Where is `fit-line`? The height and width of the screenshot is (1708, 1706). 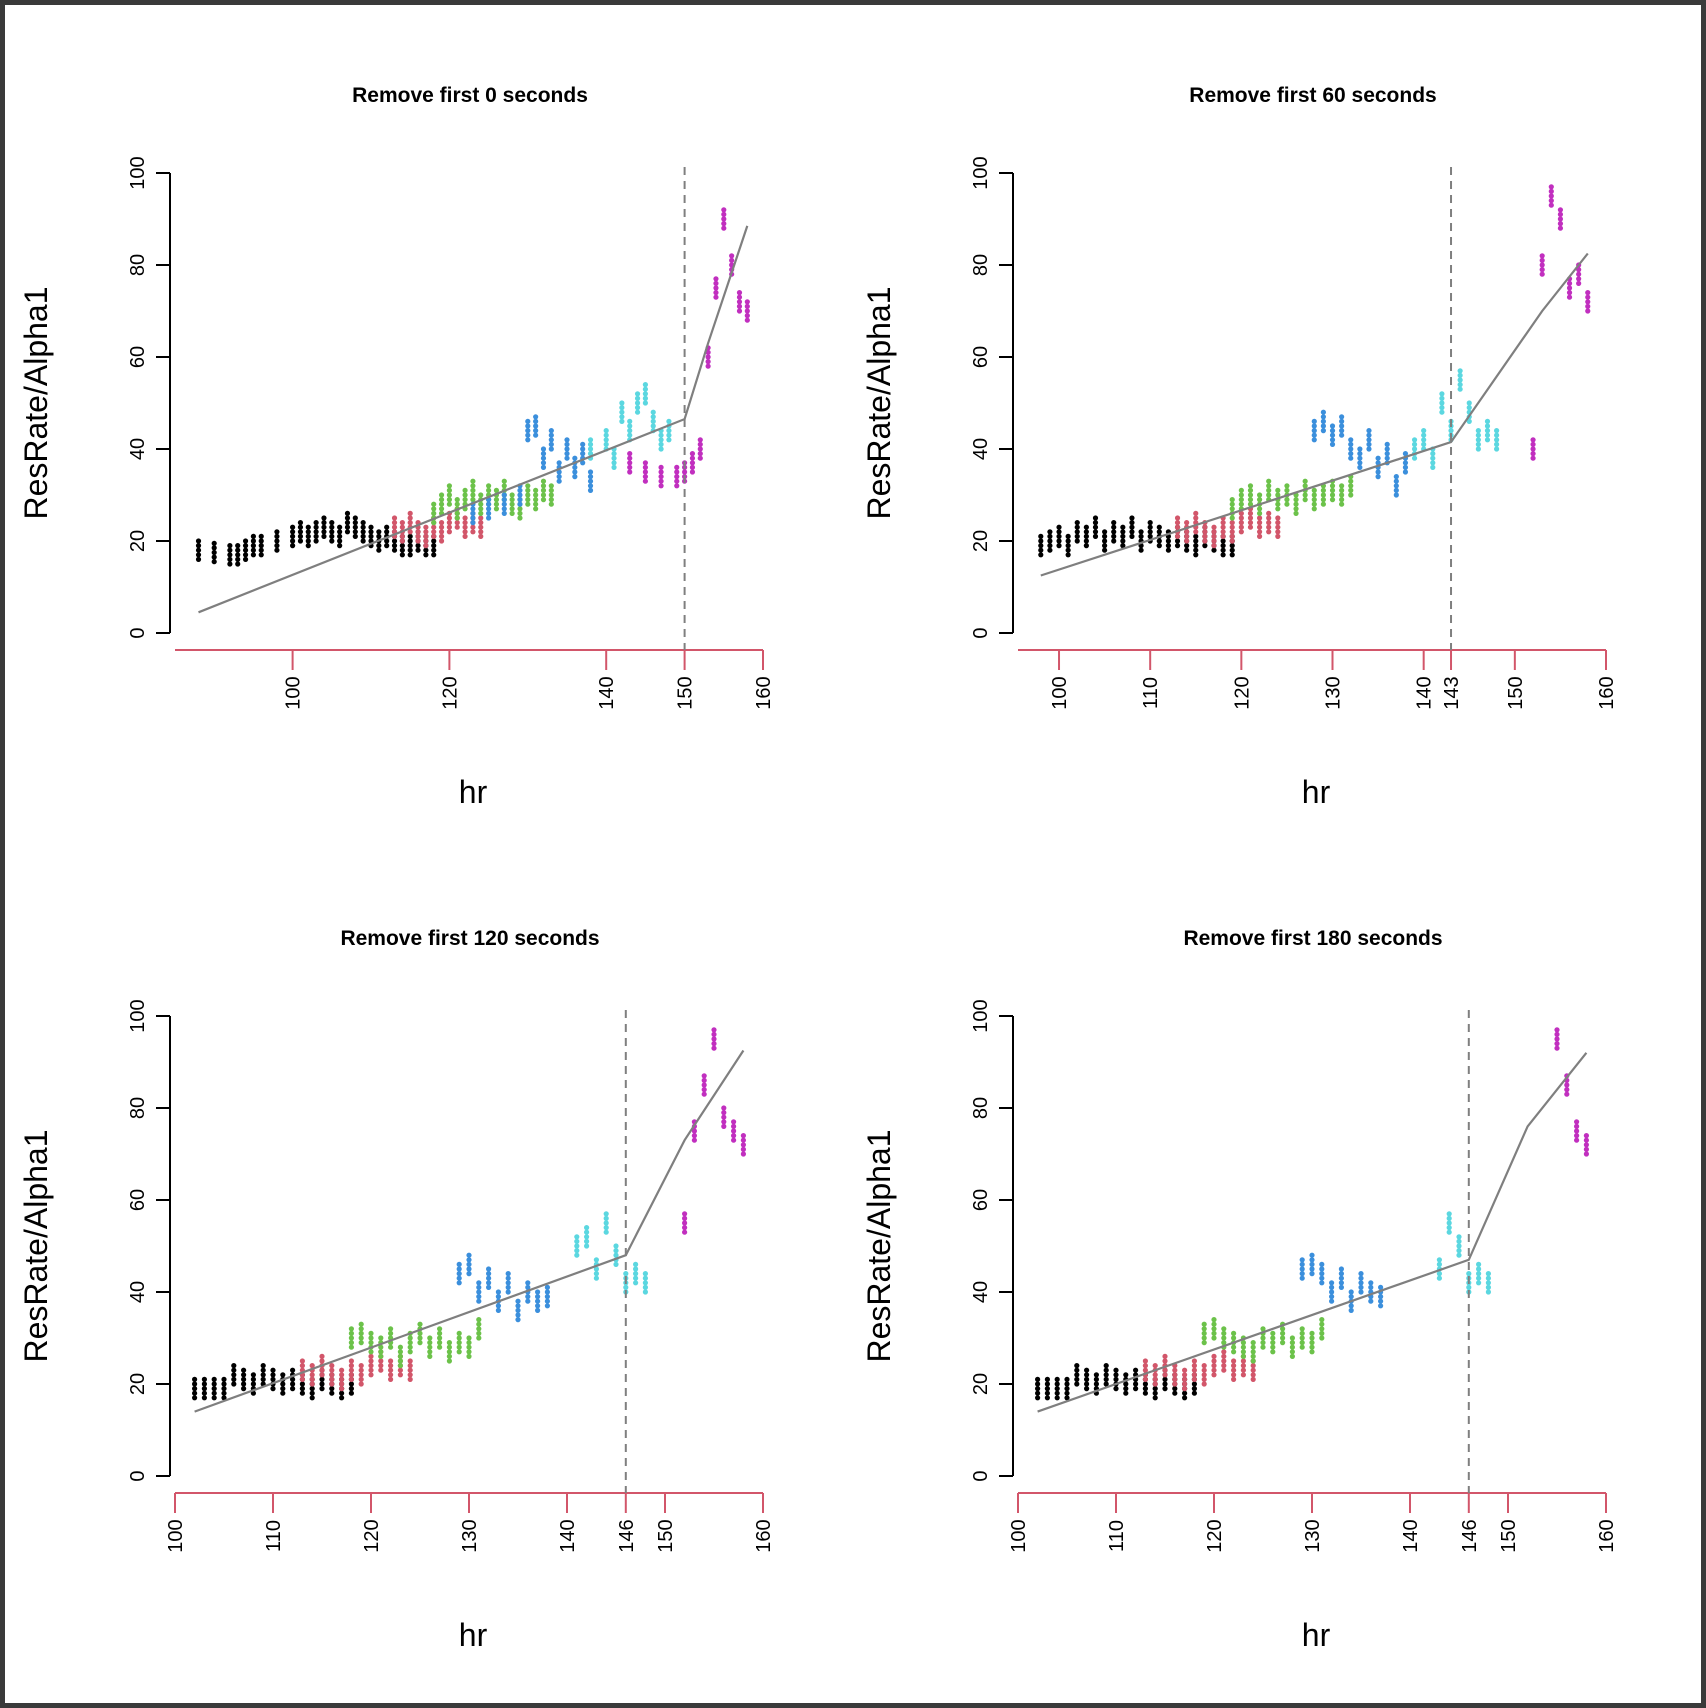
fit-line is located at coordinates (1312, 1232).